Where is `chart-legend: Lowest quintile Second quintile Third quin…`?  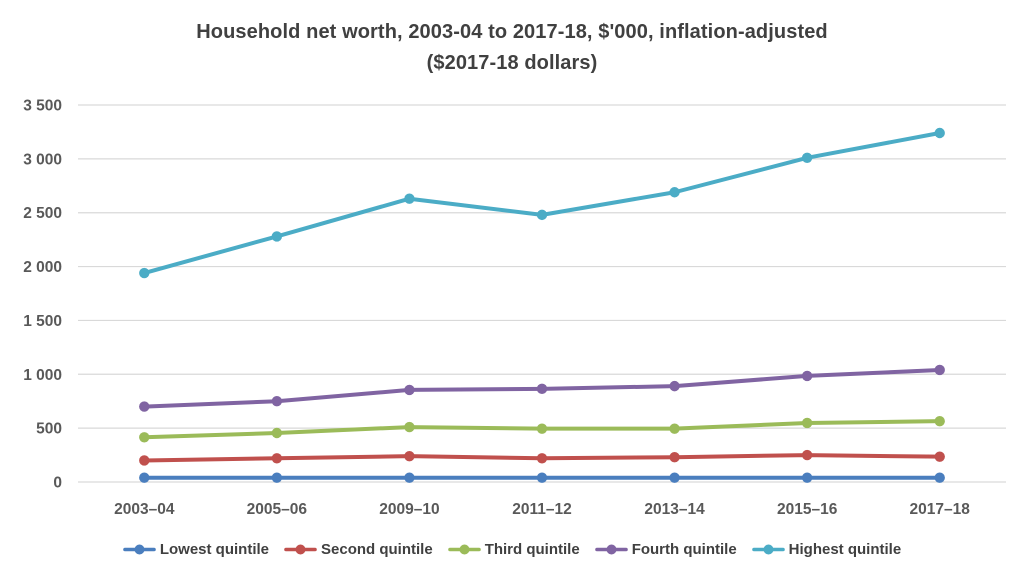
chart-legend: Lowest quintile Second quintile Third quin… is located at coordinates (512, 549).